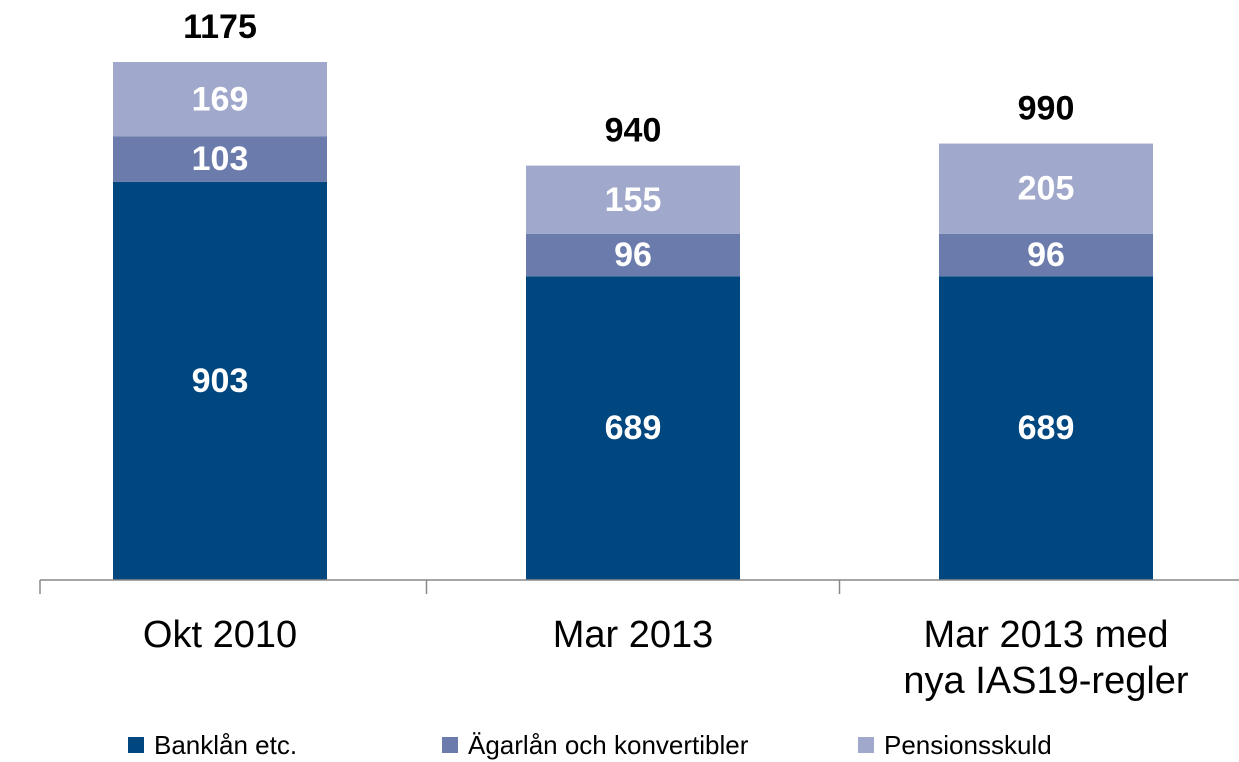  I want to click on data-label: 103, so click(220, 159).